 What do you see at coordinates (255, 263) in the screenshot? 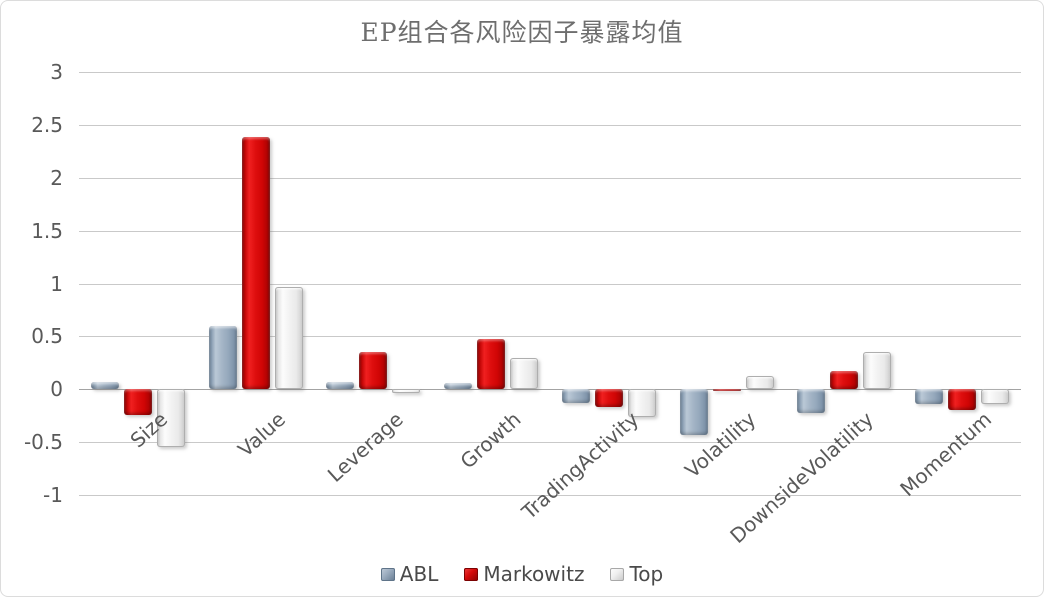
I see `bar-markowitz-value` at bounding box center [255, 263].